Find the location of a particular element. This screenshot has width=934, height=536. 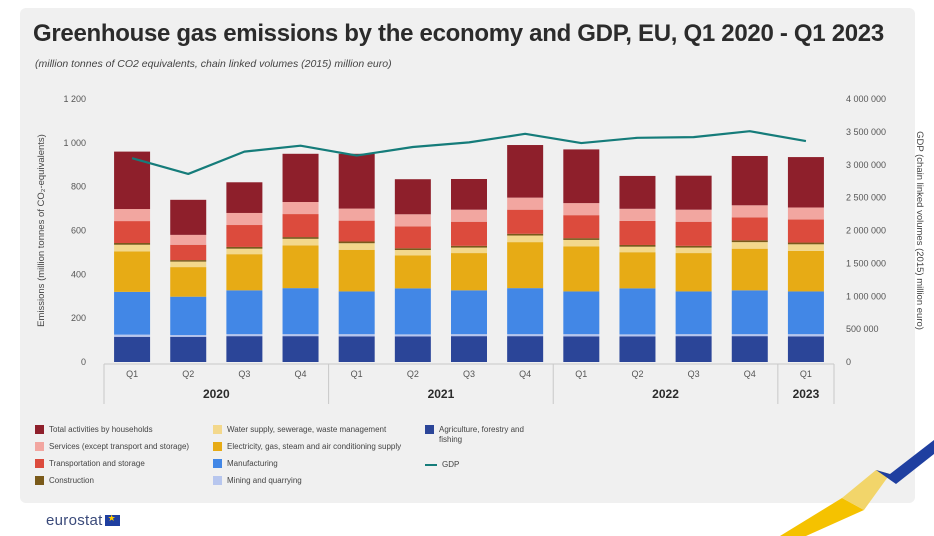

legend-label: Agriculture, forestry and fishing is located at coordinates (481, 434).